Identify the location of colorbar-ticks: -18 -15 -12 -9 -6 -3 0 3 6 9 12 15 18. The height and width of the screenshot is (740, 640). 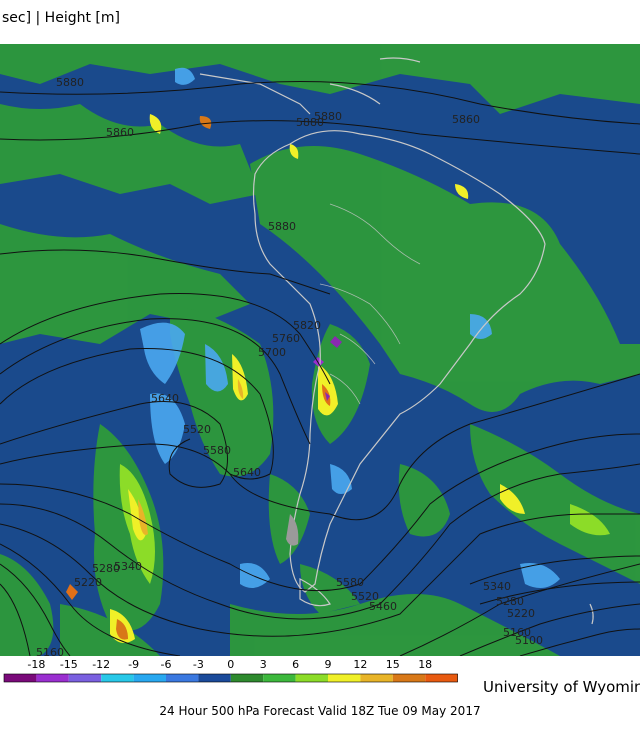
(229, 664).